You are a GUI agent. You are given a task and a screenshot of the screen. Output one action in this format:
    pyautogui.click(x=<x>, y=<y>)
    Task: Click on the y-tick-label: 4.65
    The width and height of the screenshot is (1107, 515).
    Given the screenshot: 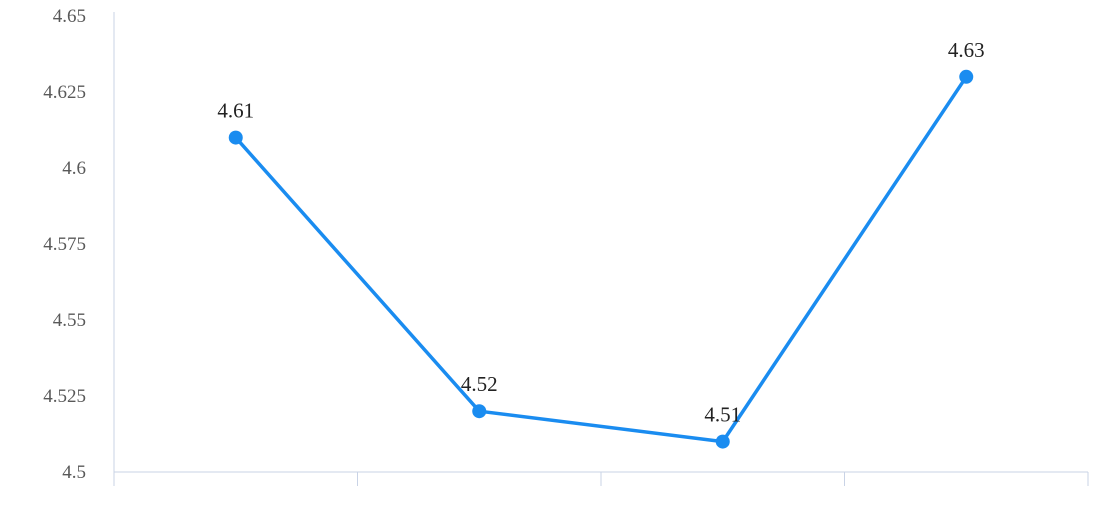 What is the action you would take?
    pyautogui.click(x=69, y=16)
    